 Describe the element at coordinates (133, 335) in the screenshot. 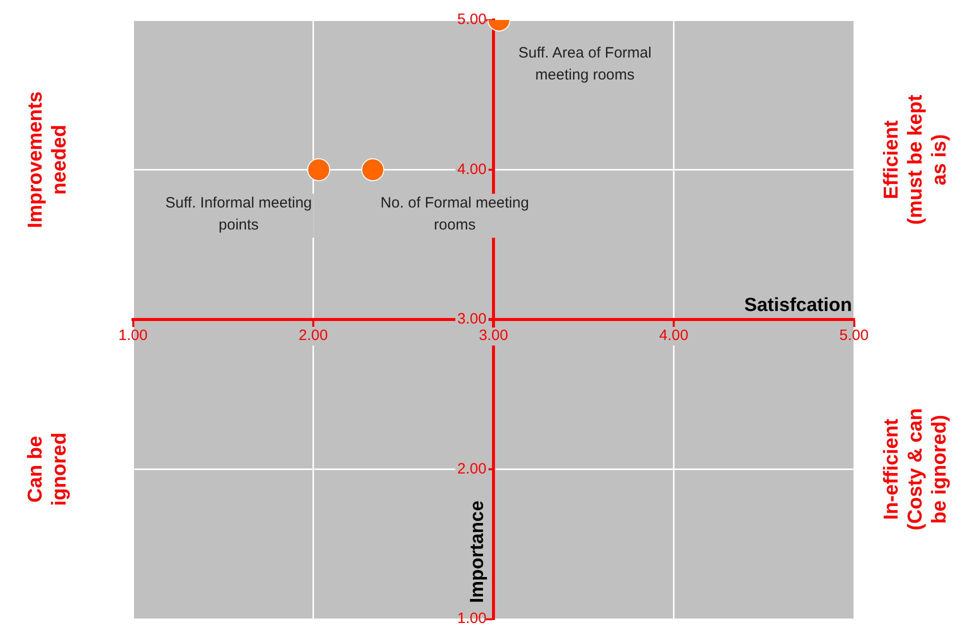

I see `x-tick-label: 1.00` at that location.